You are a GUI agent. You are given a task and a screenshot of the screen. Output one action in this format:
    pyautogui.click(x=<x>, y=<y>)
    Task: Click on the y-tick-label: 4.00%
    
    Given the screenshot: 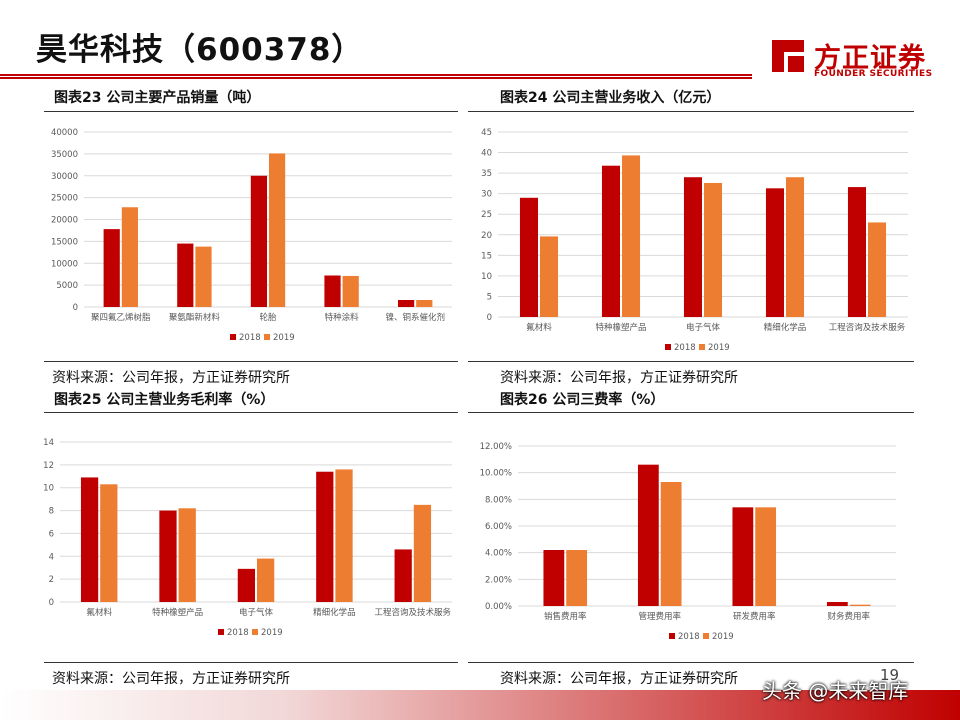 What is the action you would take?
    pyautogui.click(x=498, y=554)
    